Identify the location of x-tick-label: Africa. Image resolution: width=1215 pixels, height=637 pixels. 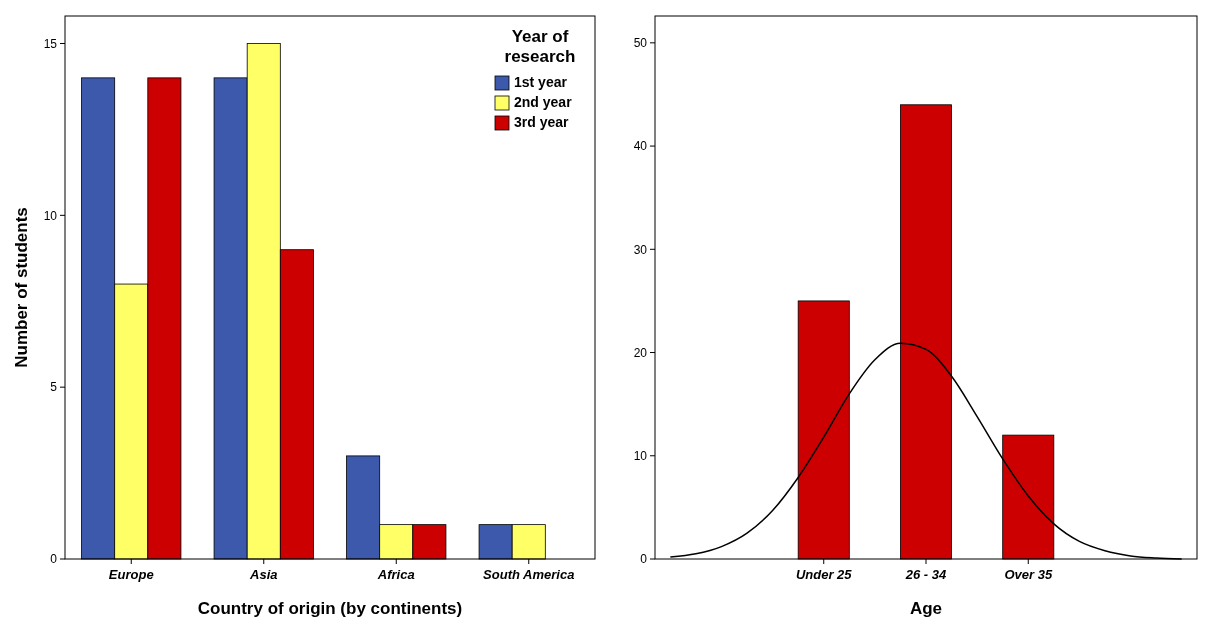
(395, 574).